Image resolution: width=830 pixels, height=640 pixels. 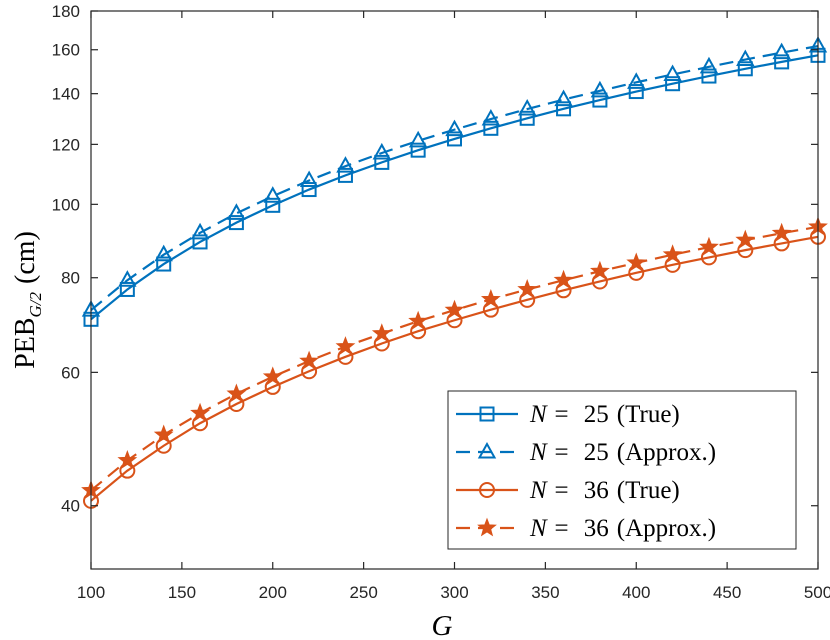 I want to click on y-tick-label: 180, so click(x=66, y=11).